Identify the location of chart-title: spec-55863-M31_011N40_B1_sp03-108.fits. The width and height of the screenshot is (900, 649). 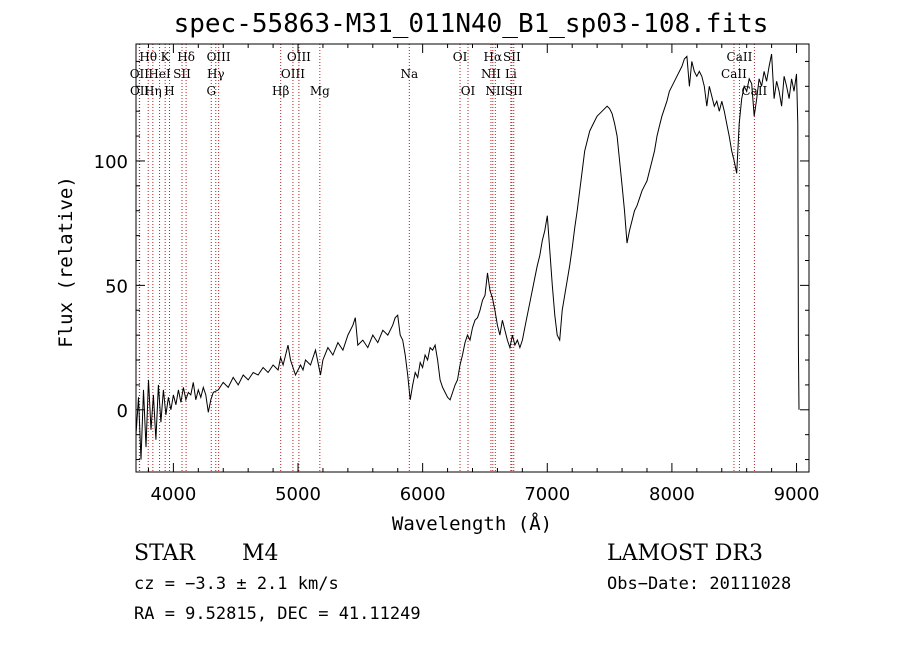
(471, 24).